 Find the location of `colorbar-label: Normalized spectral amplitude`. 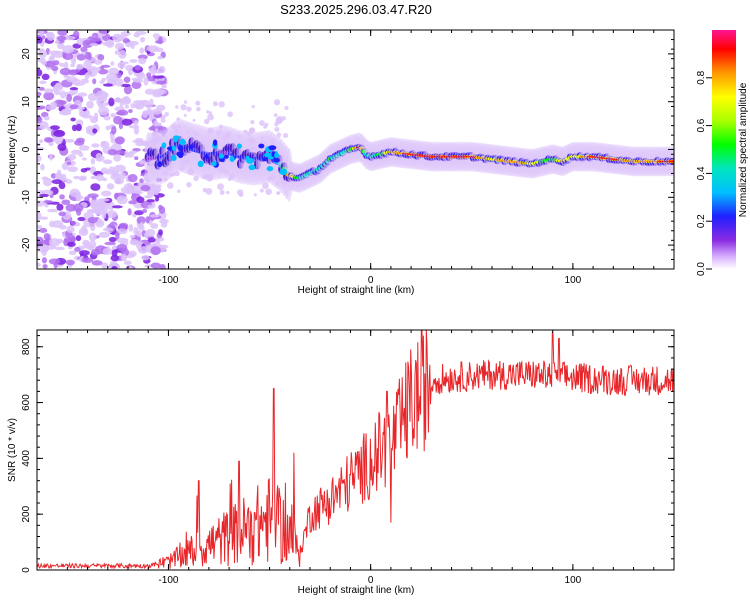

colorbar-label: Normalized spectral amplitude is located at coordinates (743, 149).